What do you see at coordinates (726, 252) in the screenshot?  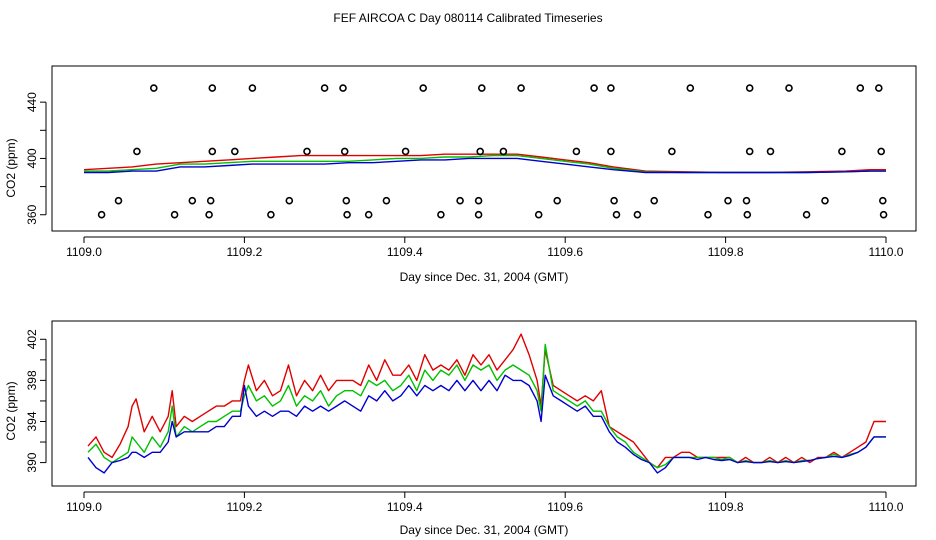 I see `top-x-tick-label: 1109.8` at bounding box center [726, 252].